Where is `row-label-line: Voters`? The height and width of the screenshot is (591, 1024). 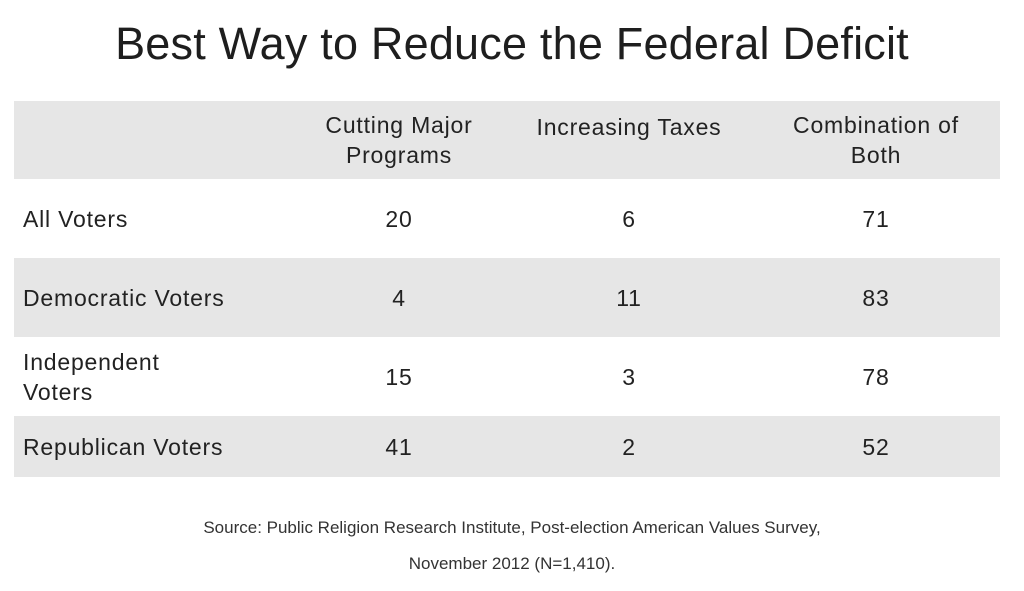
row-label-line: Voters is located at coordinates (58, 391).